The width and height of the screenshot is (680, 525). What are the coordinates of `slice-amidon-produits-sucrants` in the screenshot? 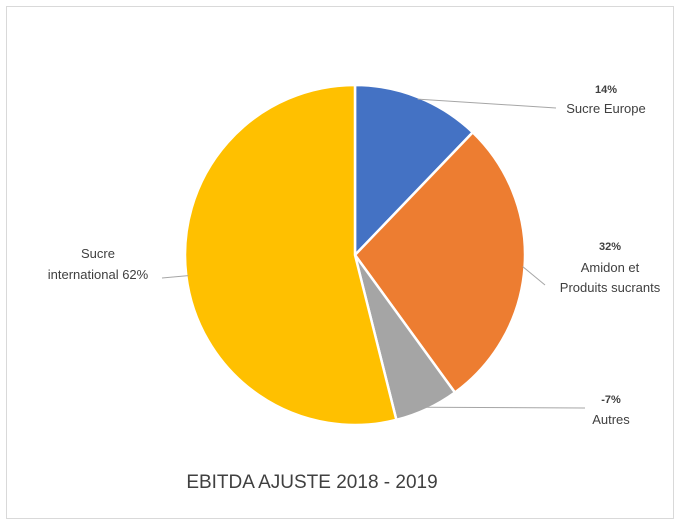 It's located at (440, 262).